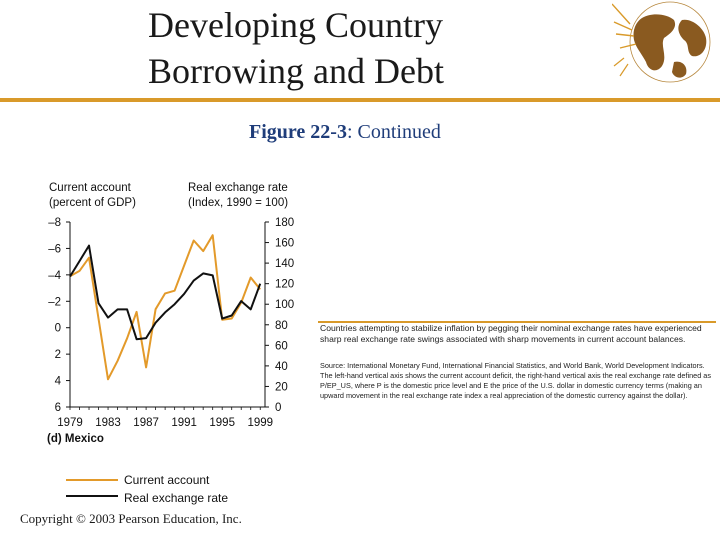 The height and width of the screenshot is (540, 720). I want to click on slide-title-line-2: Borrowing and Debt, so click(296, 71).